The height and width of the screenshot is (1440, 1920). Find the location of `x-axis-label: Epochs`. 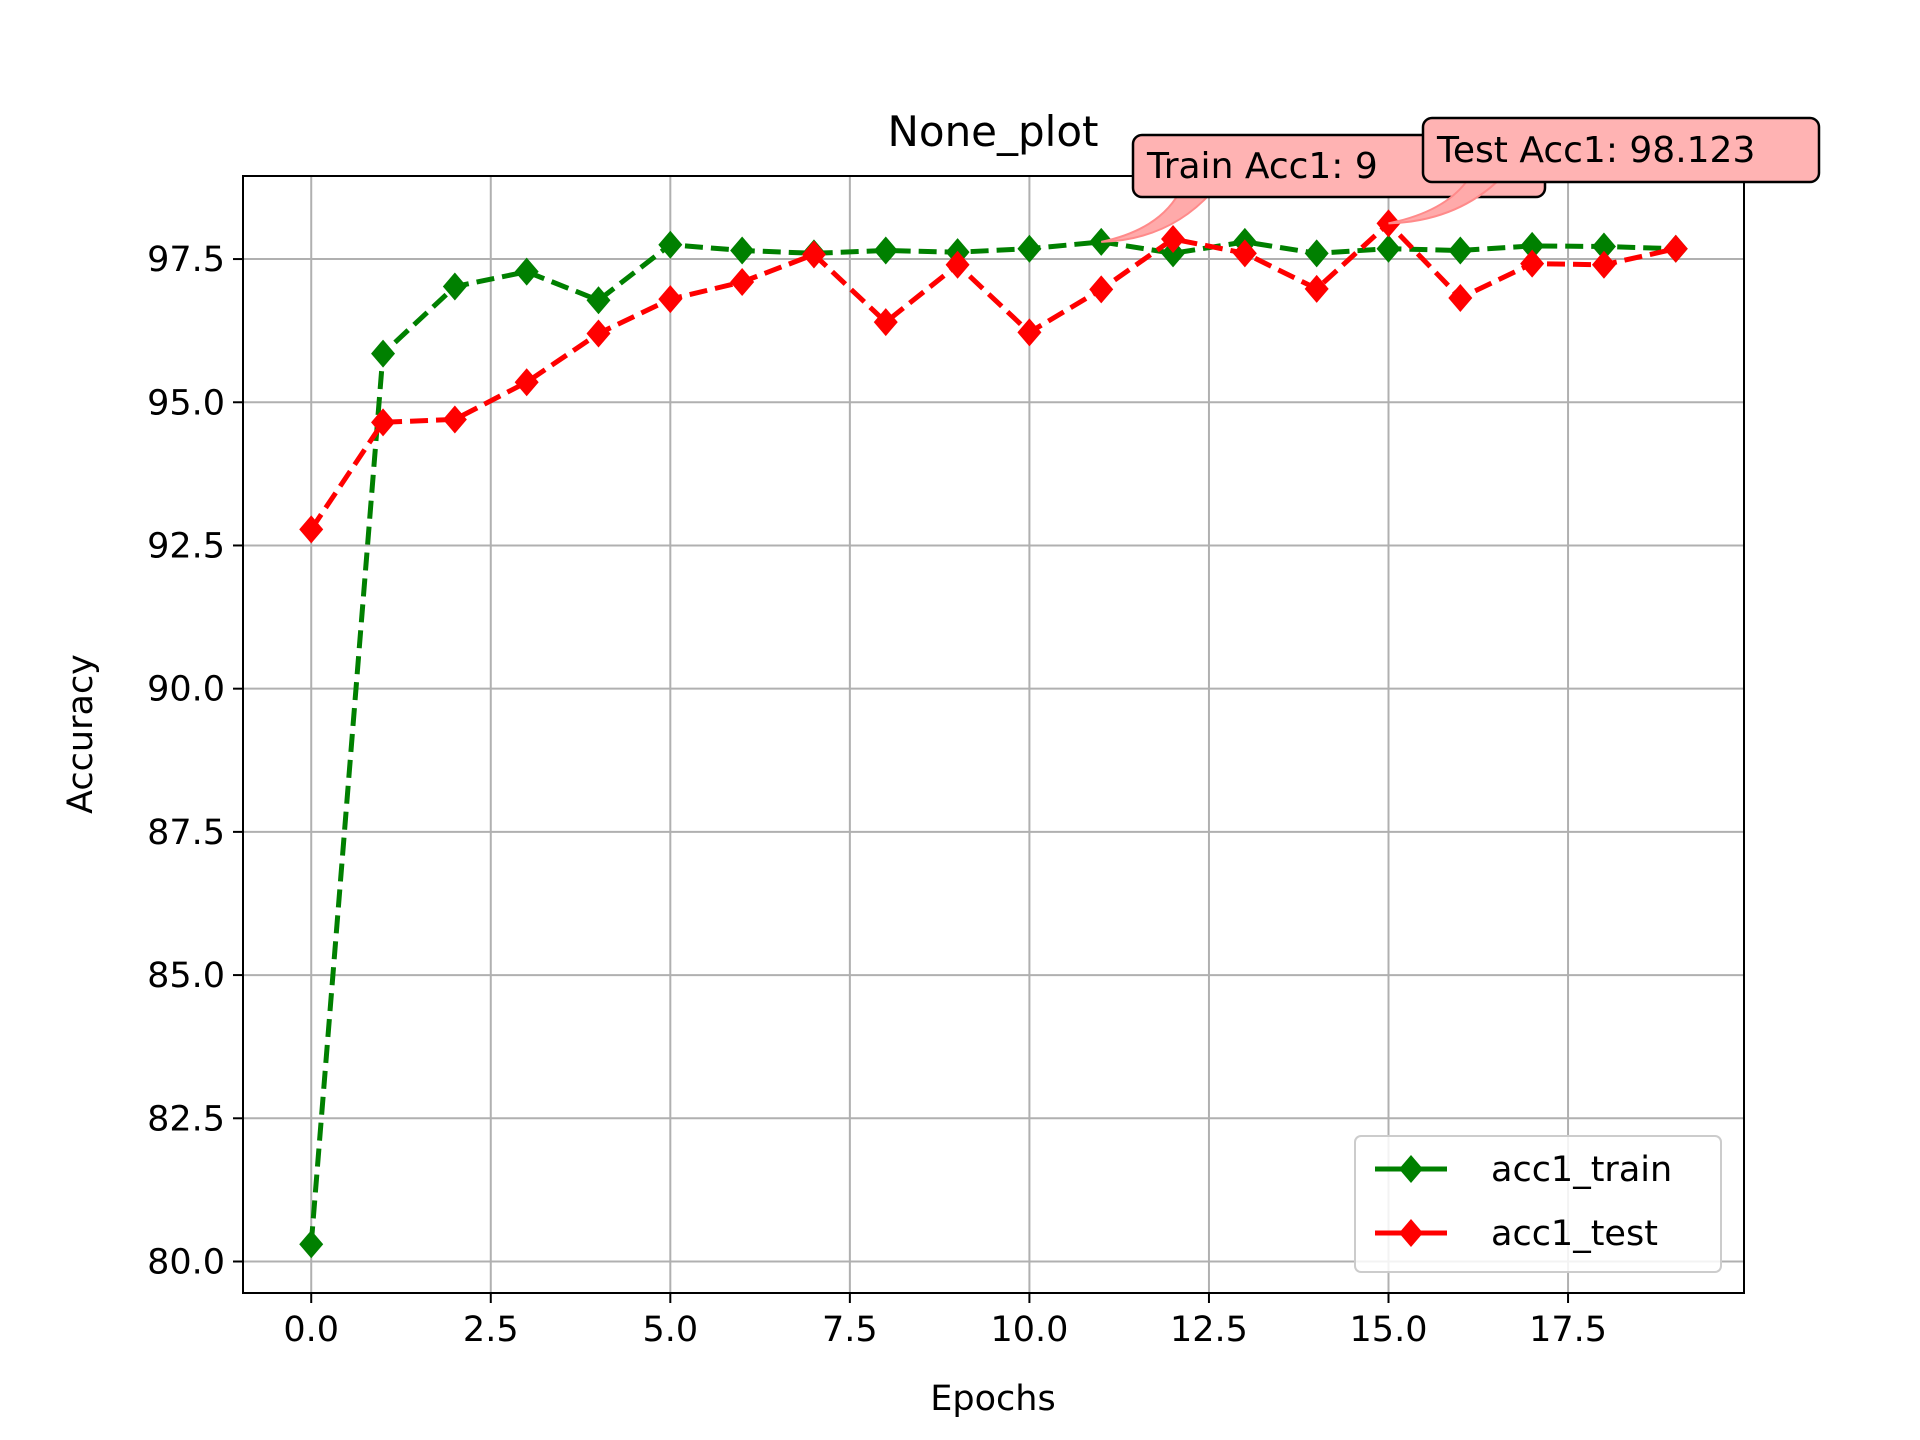

x-axis-label: Epochs is located at coordinates (992, 1399).